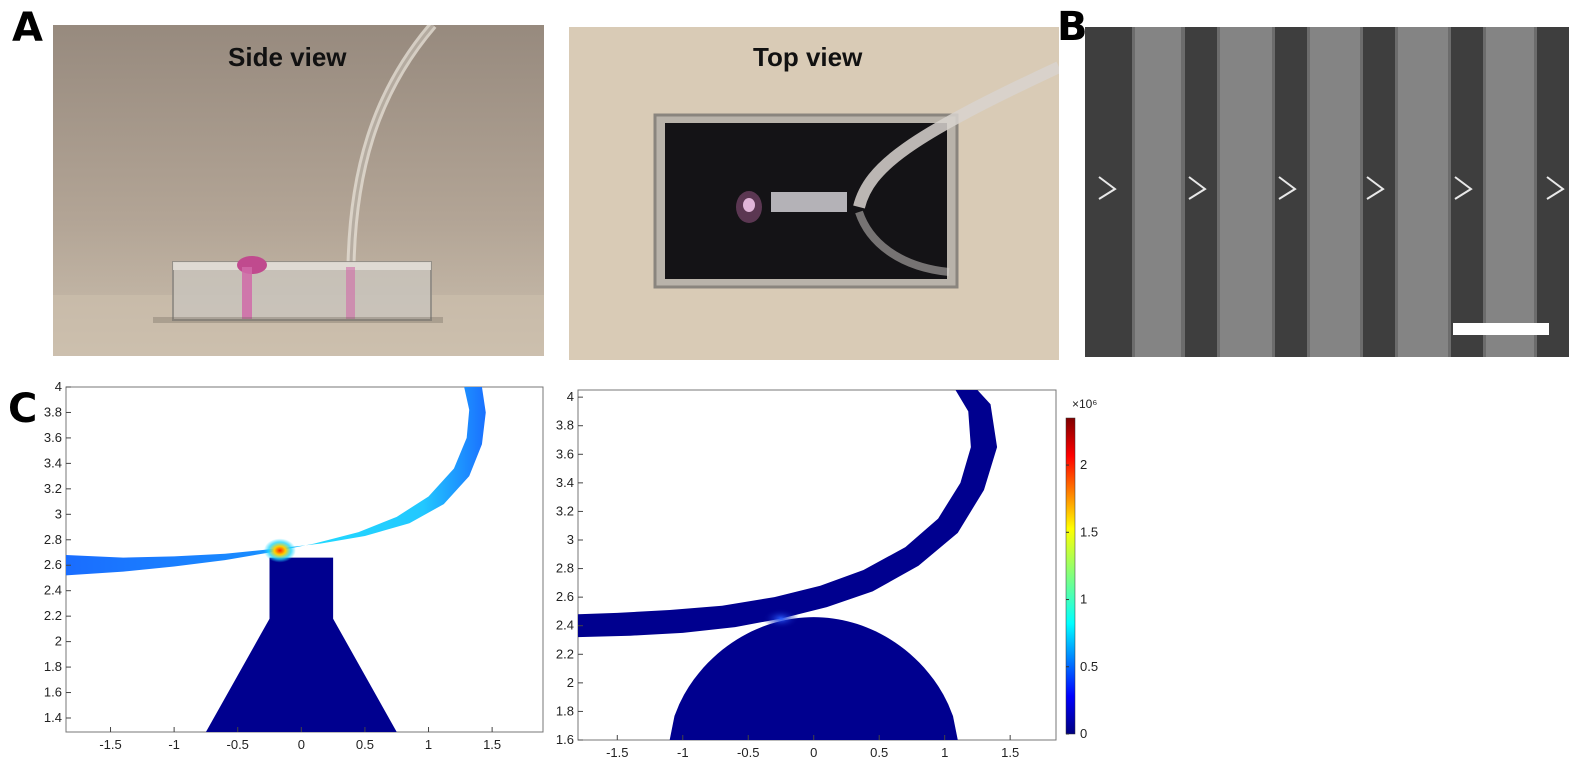 The image size is (1579, 767). I want to click on field-hotspot, so click(279, 550).